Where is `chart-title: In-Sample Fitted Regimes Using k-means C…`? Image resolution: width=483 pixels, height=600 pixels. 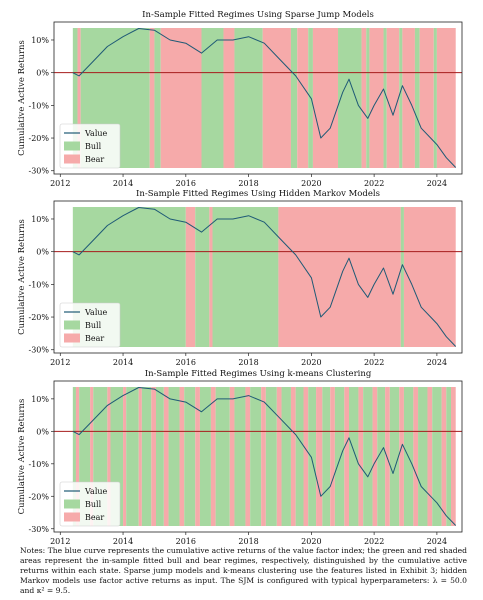 chart-title: In-Sample Fitted Regimes Using k-means C… is located at coordinates (258, 374).